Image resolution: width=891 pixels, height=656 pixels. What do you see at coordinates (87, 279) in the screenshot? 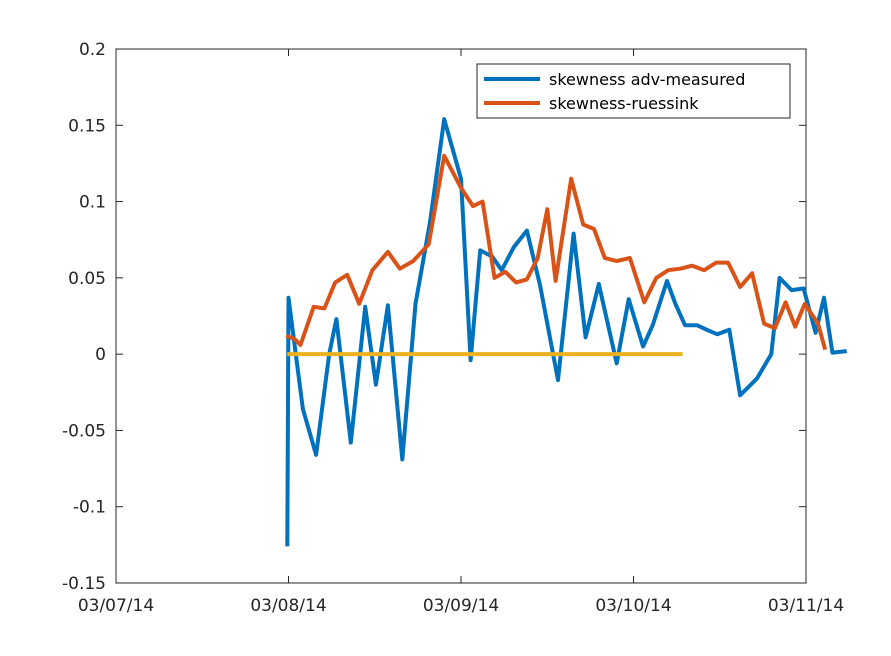
I see `y-tick-label: 0.05` at bounding box center [87, 279].